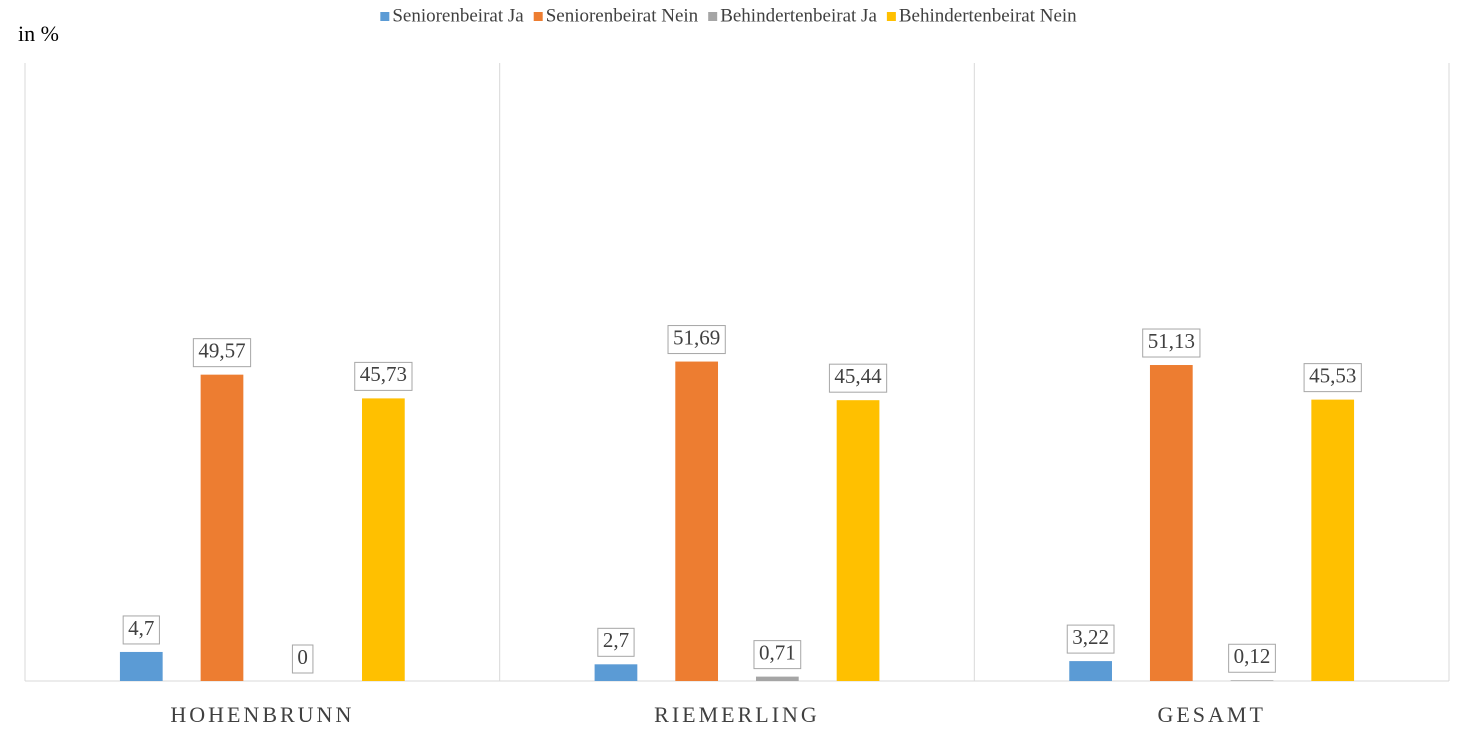  Describe the element at coordinates (1332, 375) in the screenshot. I see `value-label: 45,53` at that location.